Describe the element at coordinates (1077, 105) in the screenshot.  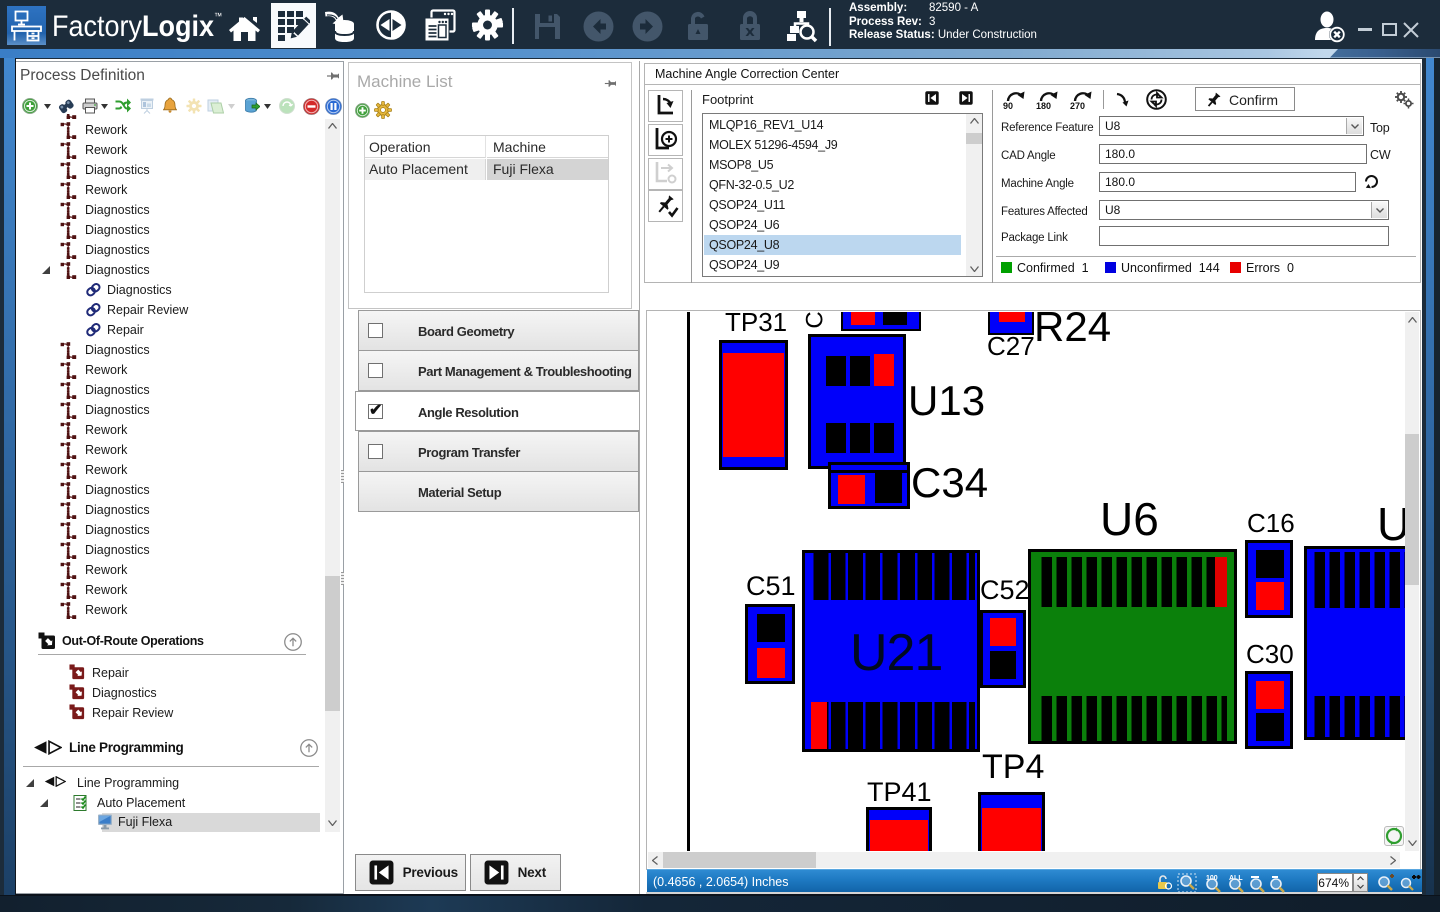
I see `svg-text: 270` at that location.